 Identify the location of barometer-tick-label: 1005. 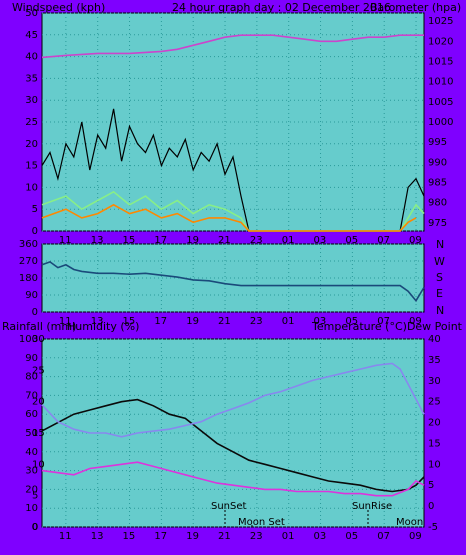
(440, 102).